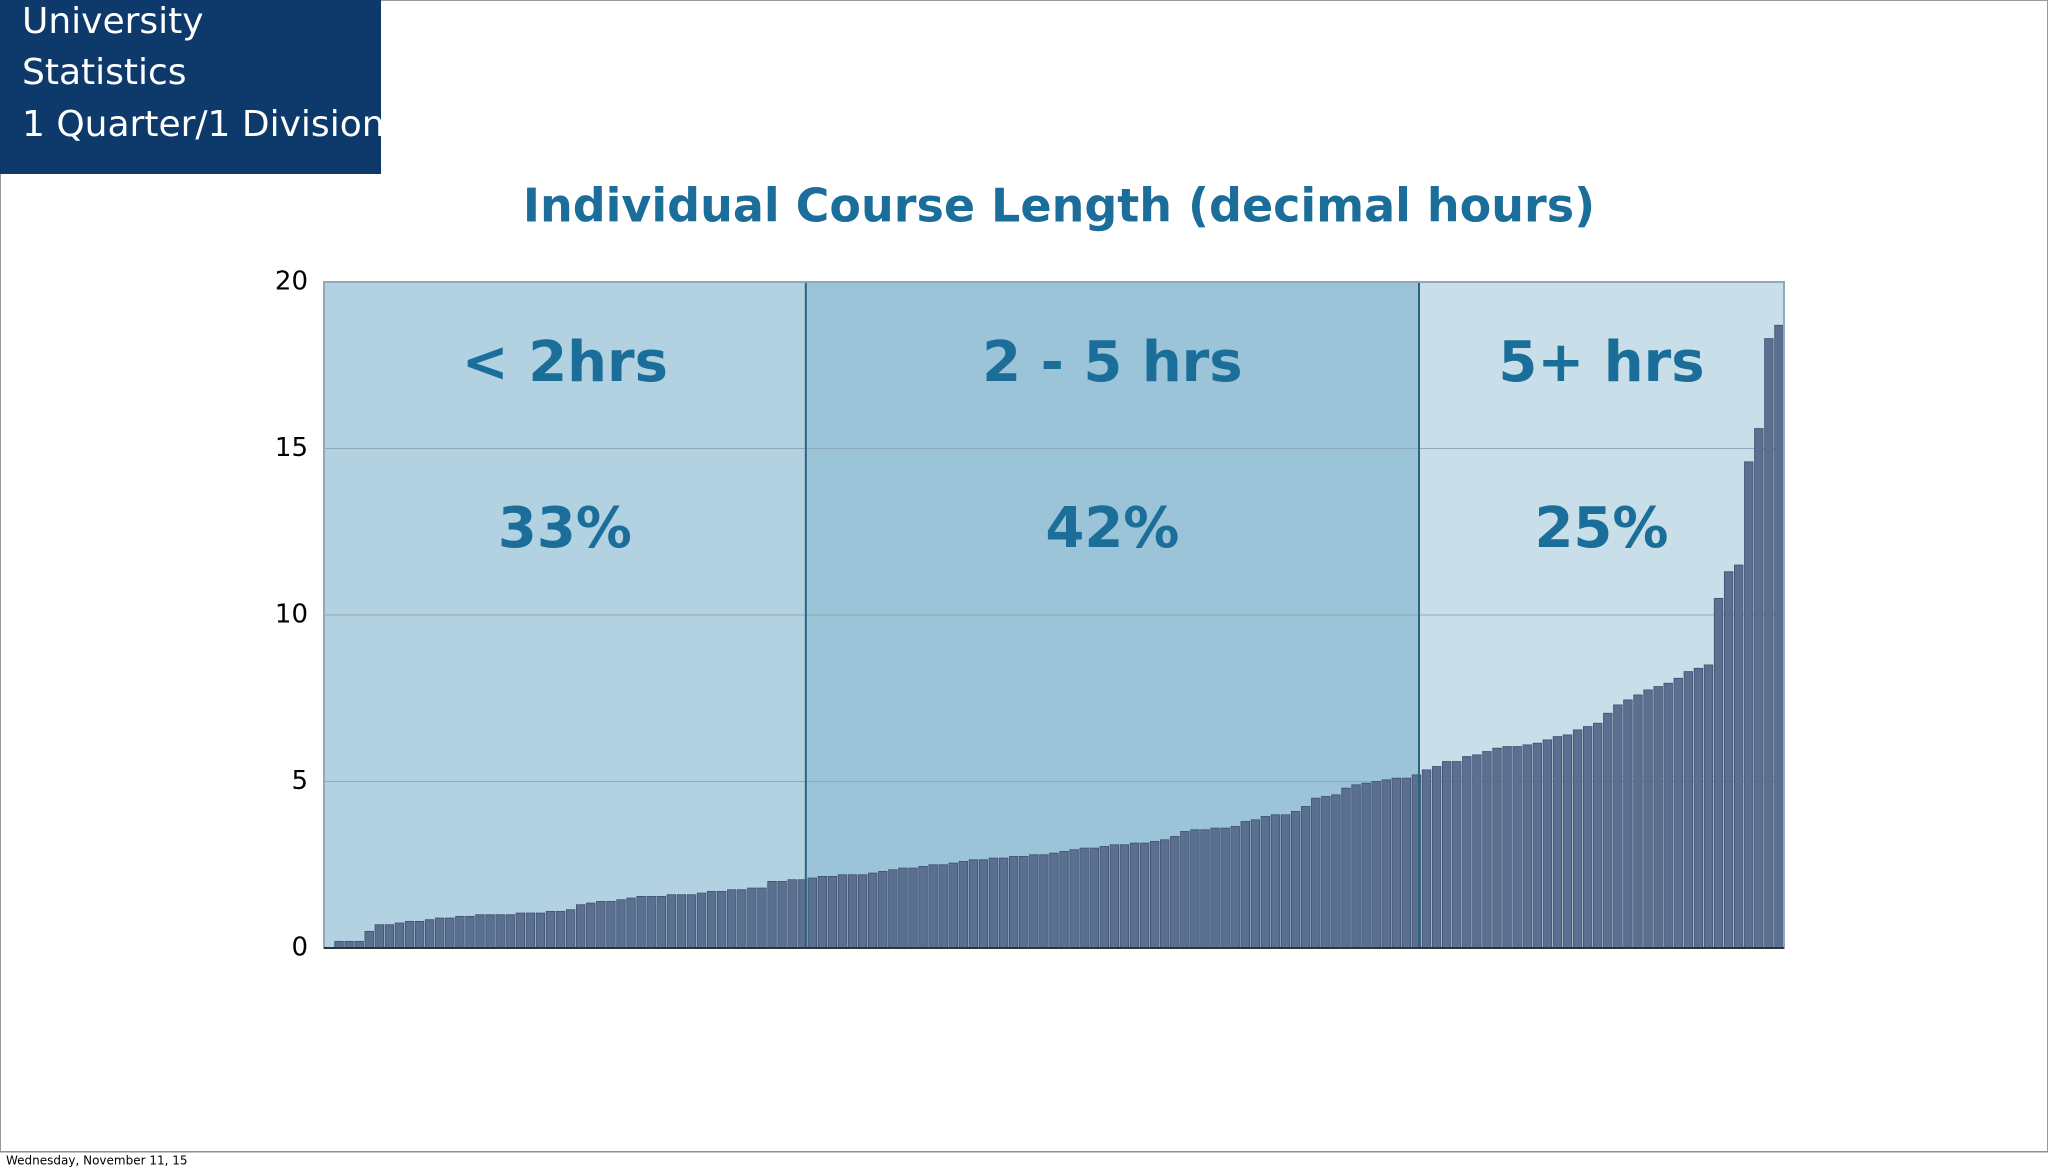 This screenshot has height=1173, width=2048. I want to click on band-share: 25%, so click(1601, 528).